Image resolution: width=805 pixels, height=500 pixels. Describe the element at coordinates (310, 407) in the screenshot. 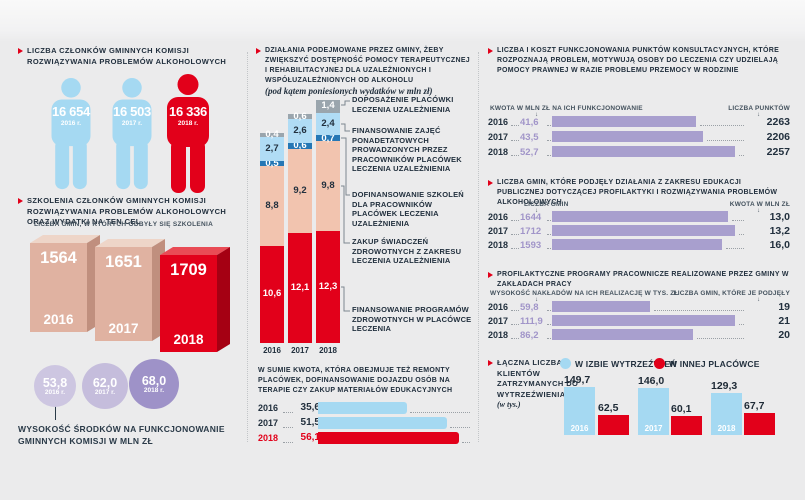

I see `total-row-value: 35,6` at that location.